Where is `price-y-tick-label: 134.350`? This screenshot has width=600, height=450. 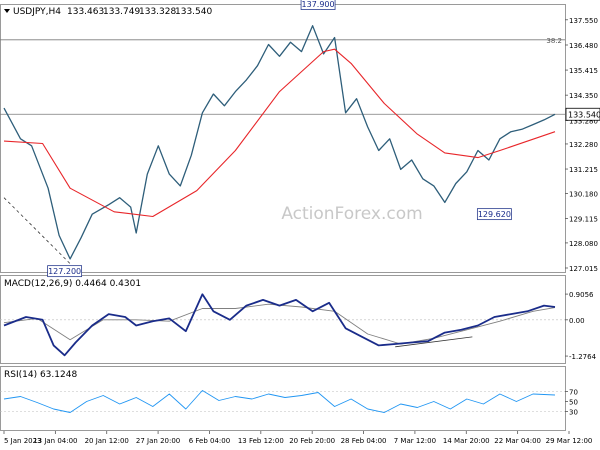
price-y-tick-label: 134.350 is located at coordinates (583, 96).